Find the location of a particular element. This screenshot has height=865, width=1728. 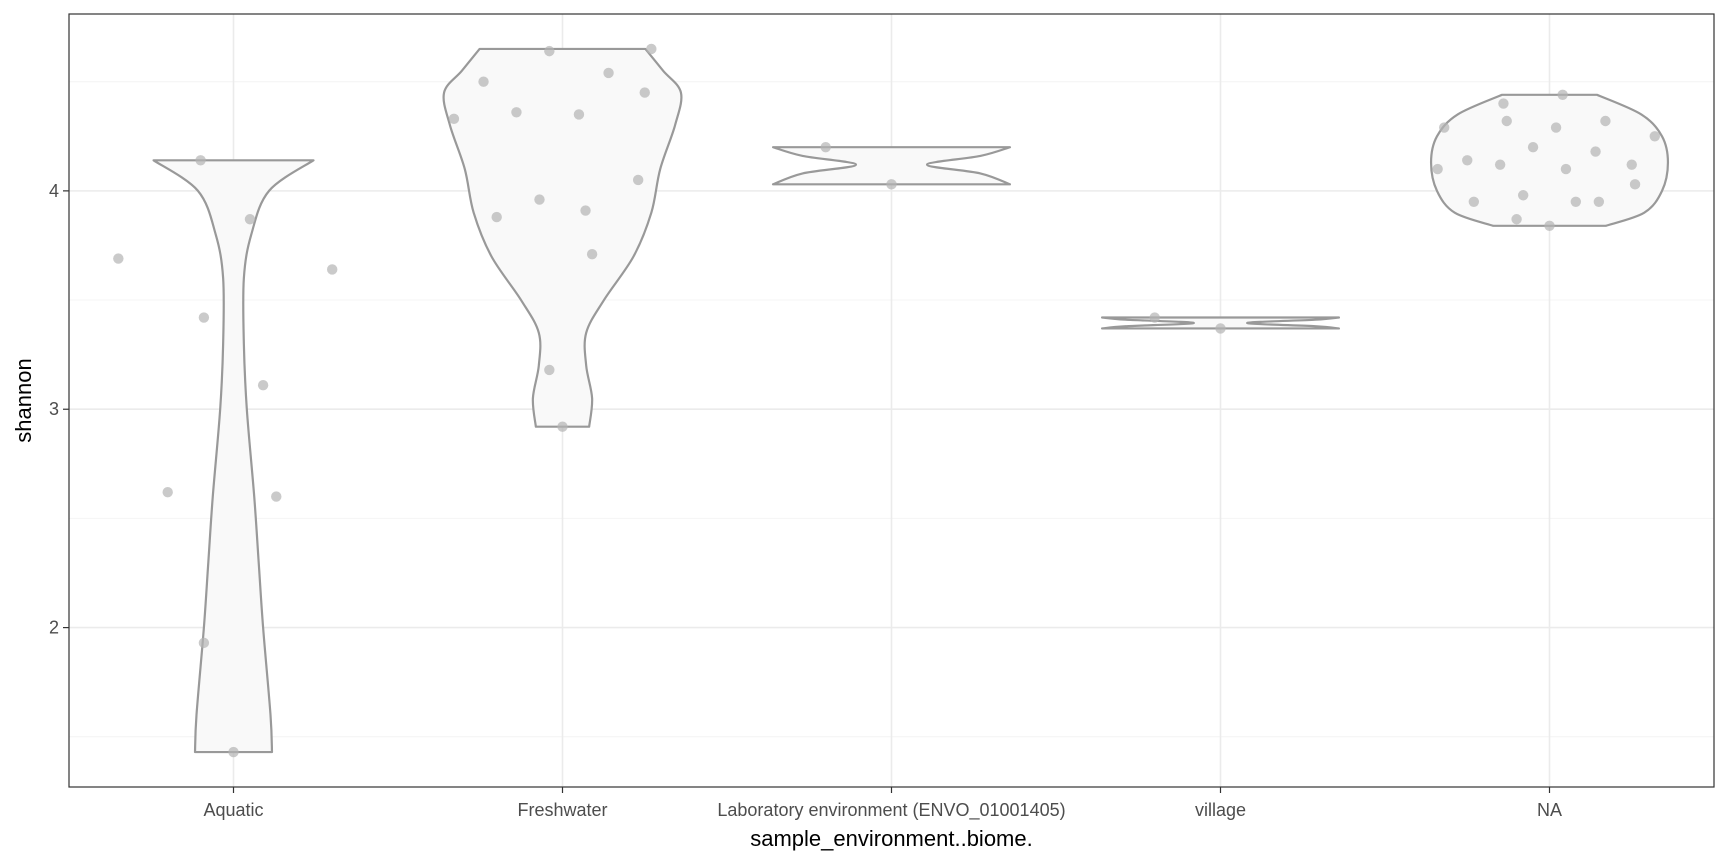

y-tick-label: 2 is located at coordinates (54, 628).